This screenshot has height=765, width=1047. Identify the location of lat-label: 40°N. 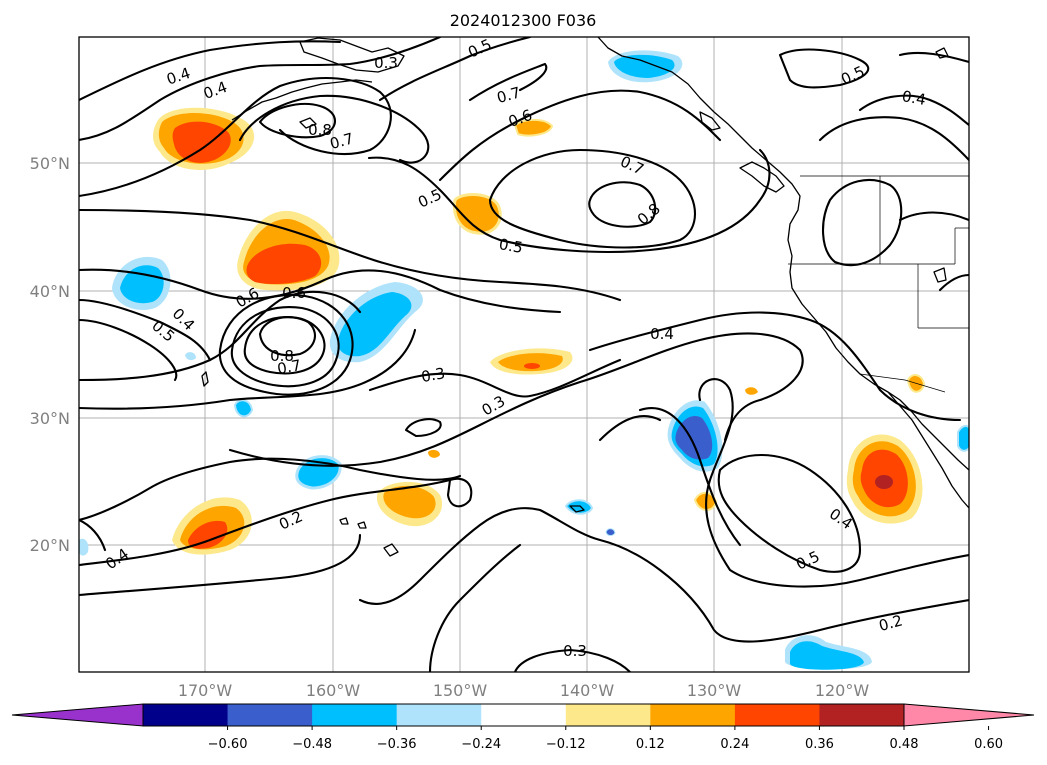
(50, 291).